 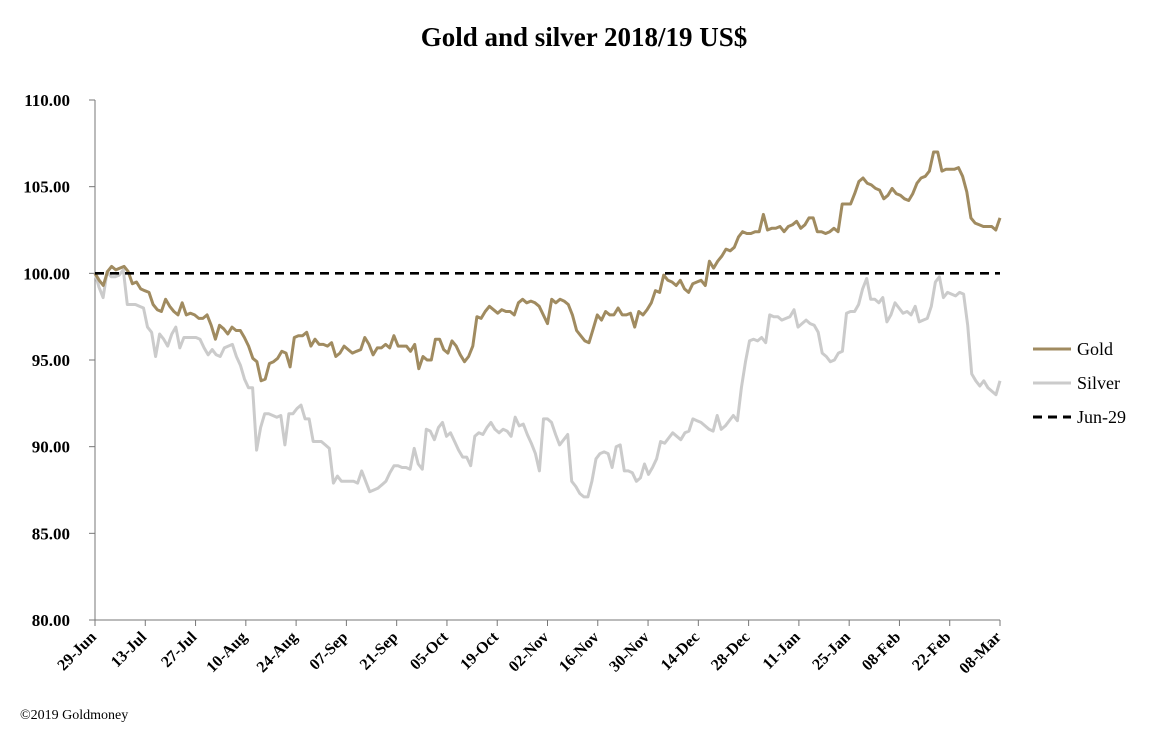 I want to click on legend-label: Jun-29, so click(x=1101, y=417).